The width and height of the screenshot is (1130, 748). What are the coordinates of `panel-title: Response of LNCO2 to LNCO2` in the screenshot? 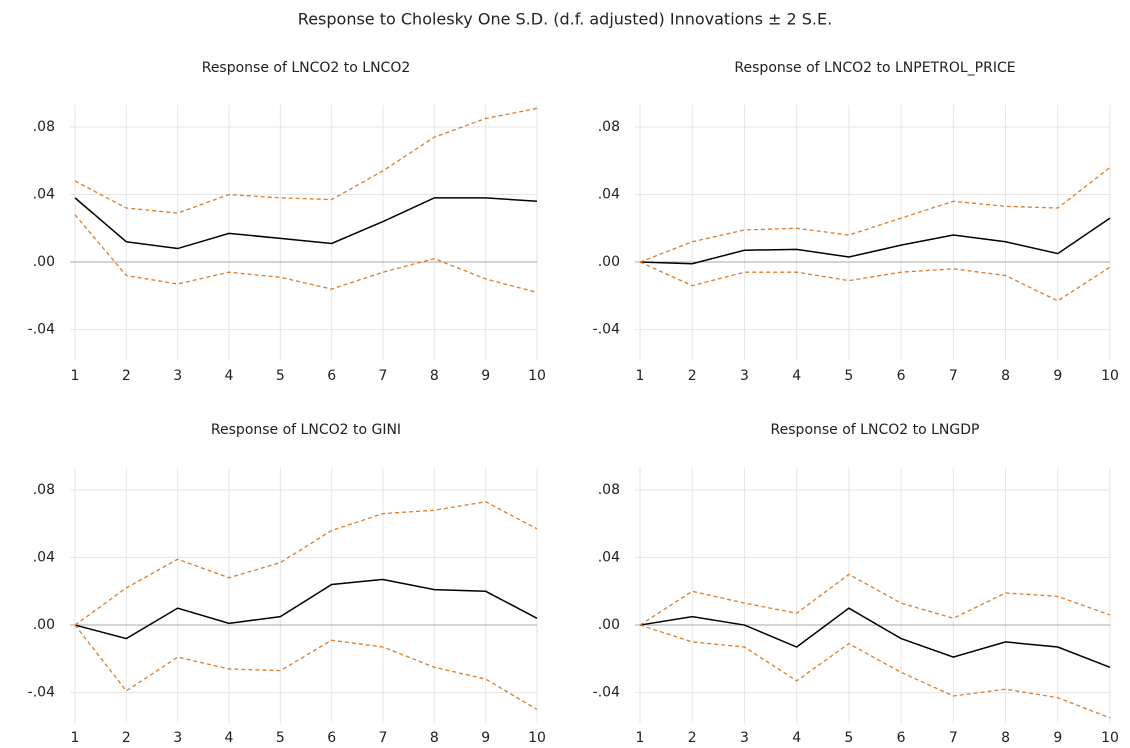 It's located at (306, 68).